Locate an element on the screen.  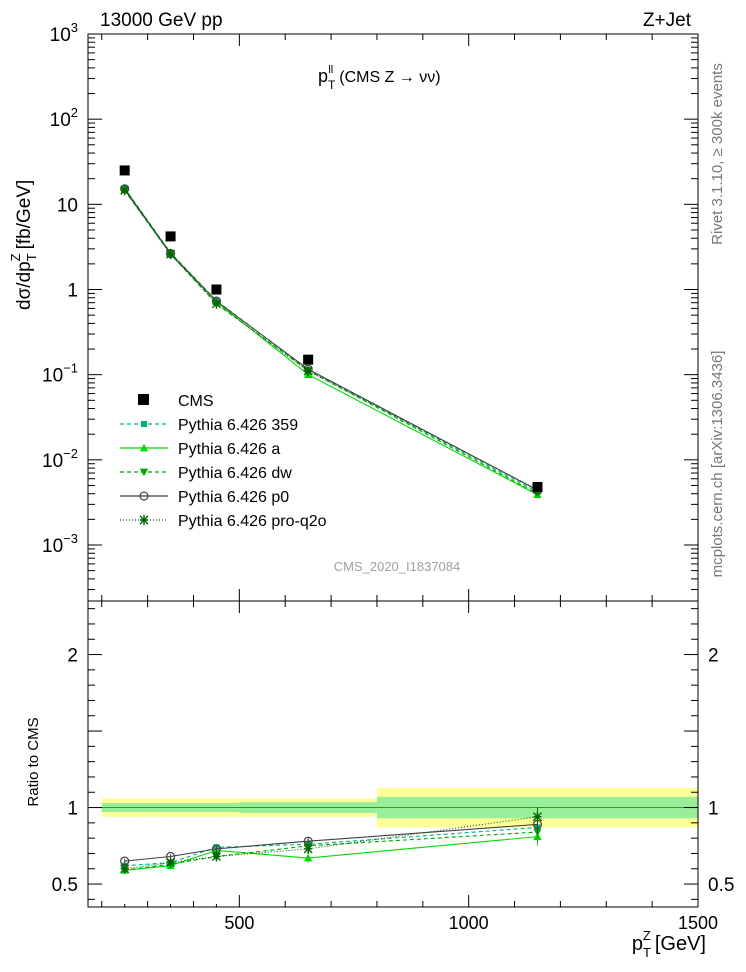
cms-uncertainty-bands-ratio is located at coordinates (399, 807).